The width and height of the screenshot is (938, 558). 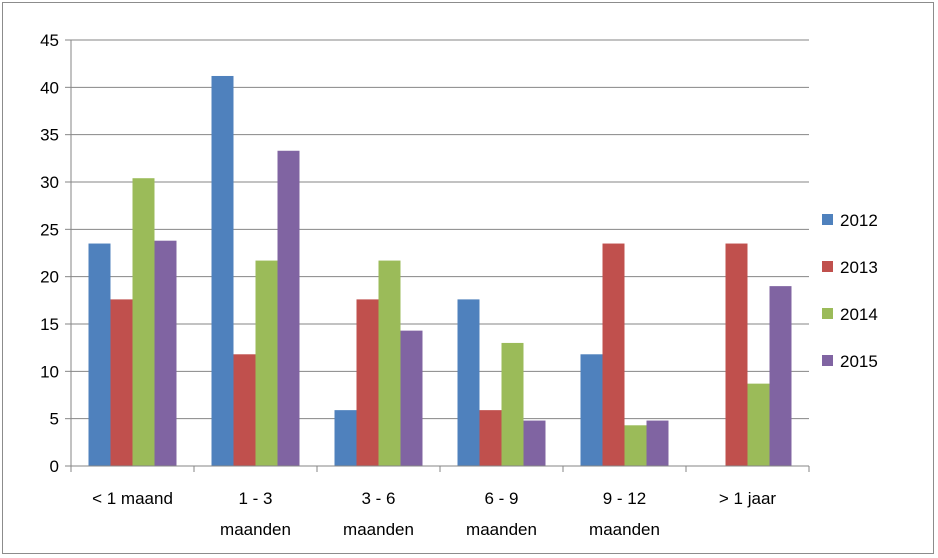 What do you see at coordinates (501, 498) in the screenshot?
I see `x-tick-label: 6 - 9` at bounding box center [501, 498].